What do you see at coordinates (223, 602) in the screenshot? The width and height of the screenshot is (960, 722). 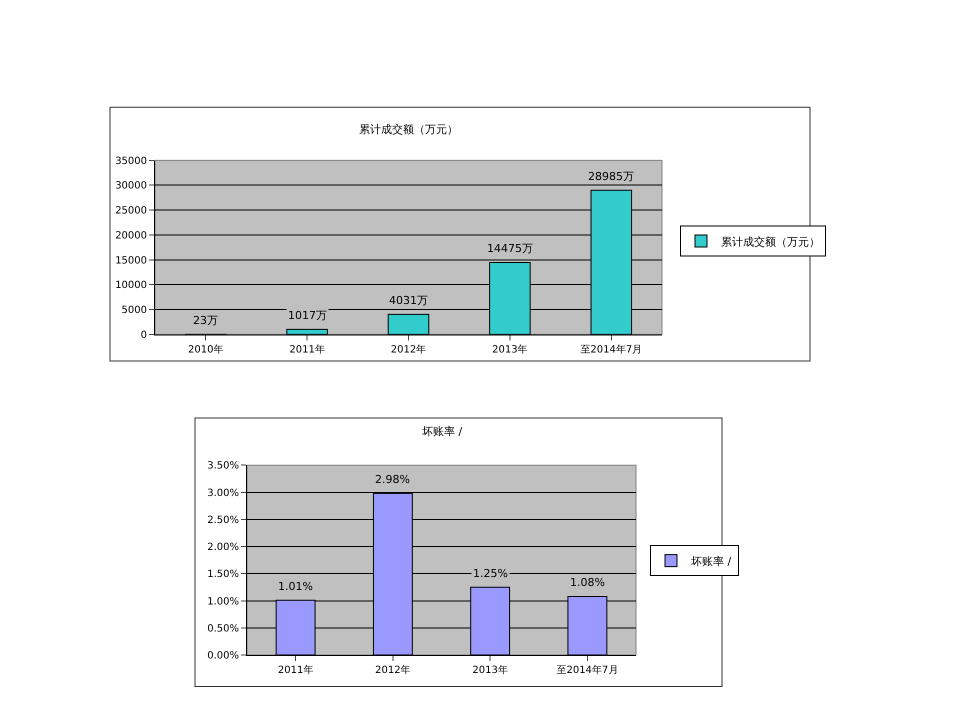 I see `y-tick-label: 1.00%` at bounding box center [223, 602].